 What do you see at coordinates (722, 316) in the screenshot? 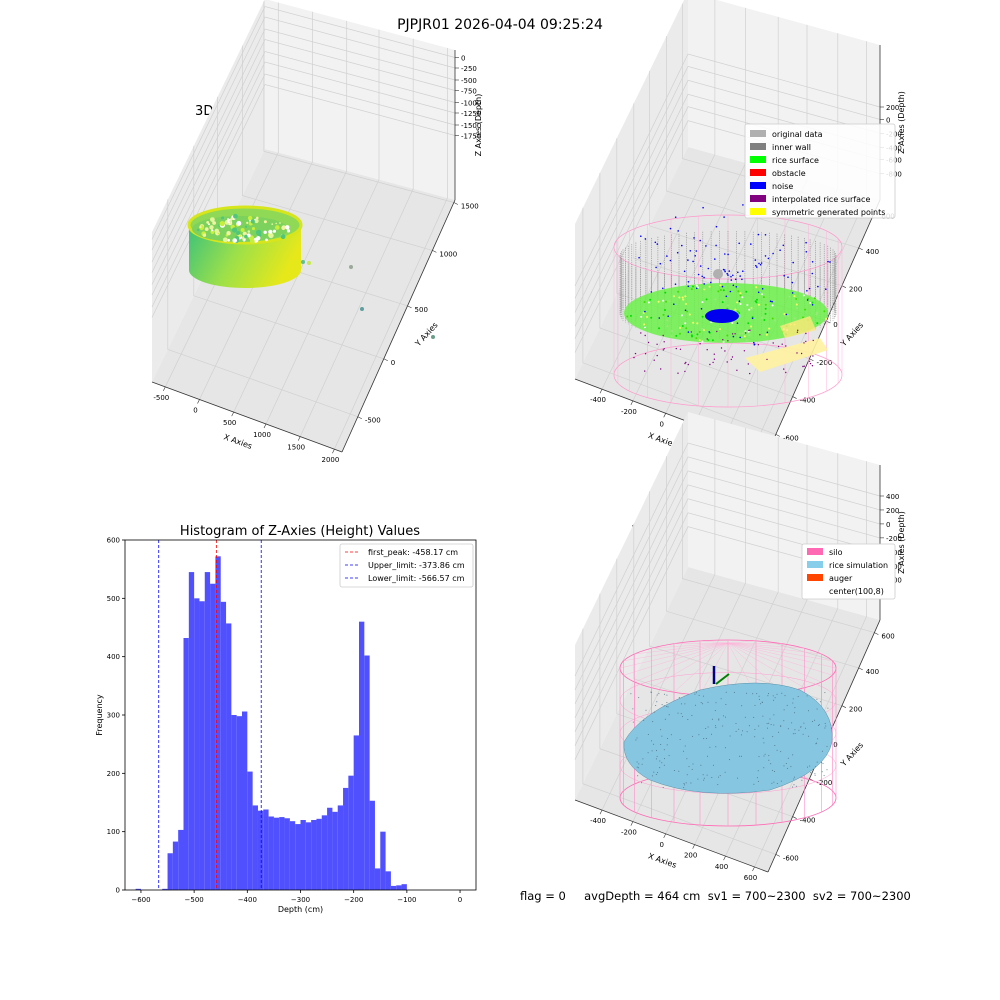
I see `noise-cluster` at bounding box center [722, 316].